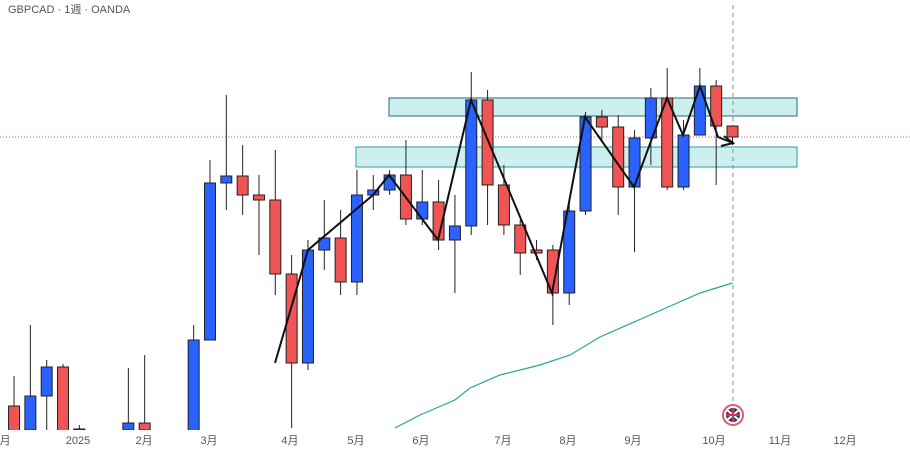  Describe the element at coordinates (632, 441) in the screenshot. I see `x-tick-label: 9月` at that location.